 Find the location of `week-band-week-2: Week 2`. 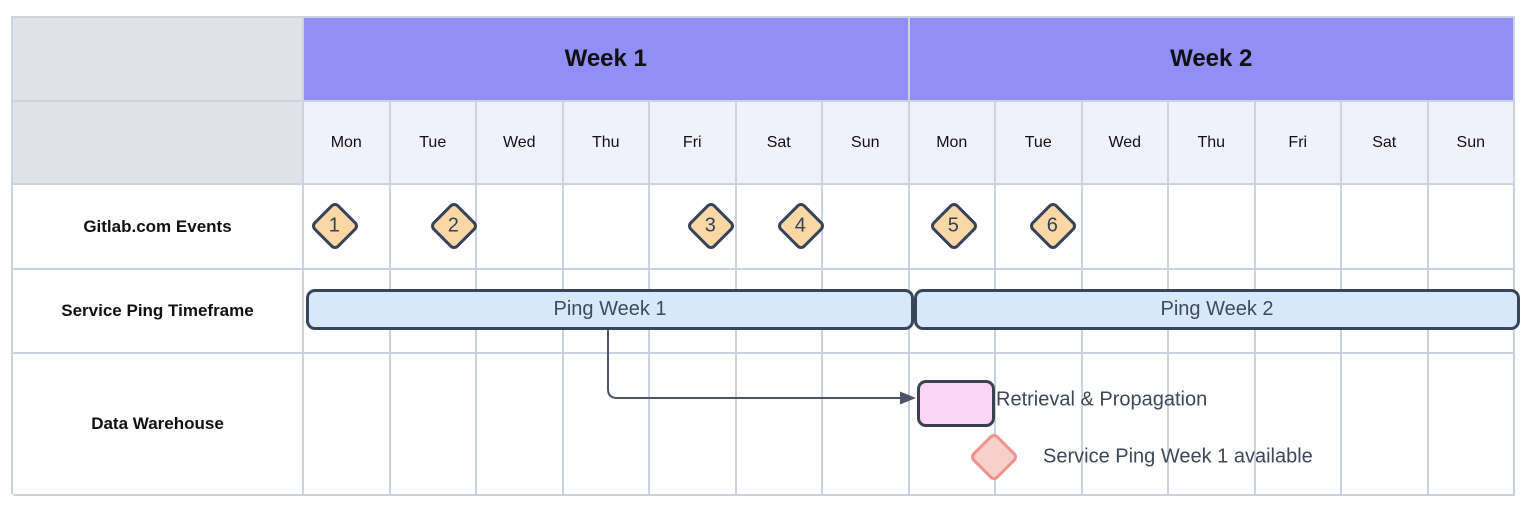

week-band-week-2: Week 2 is located at coordinates (1212, 60).